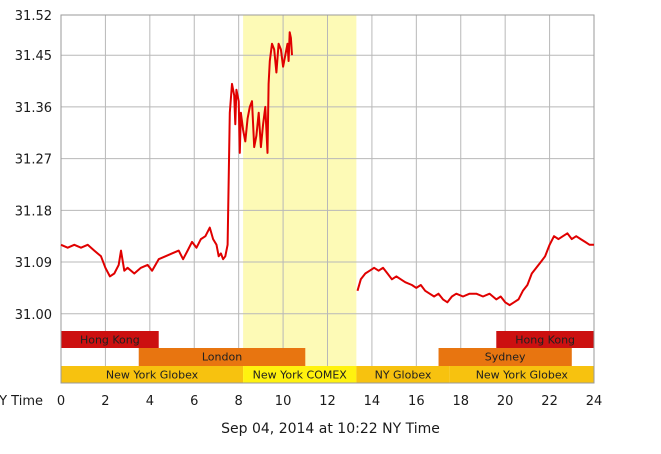  I want to click on y-tick-label: 31.36, so click(33, 108).